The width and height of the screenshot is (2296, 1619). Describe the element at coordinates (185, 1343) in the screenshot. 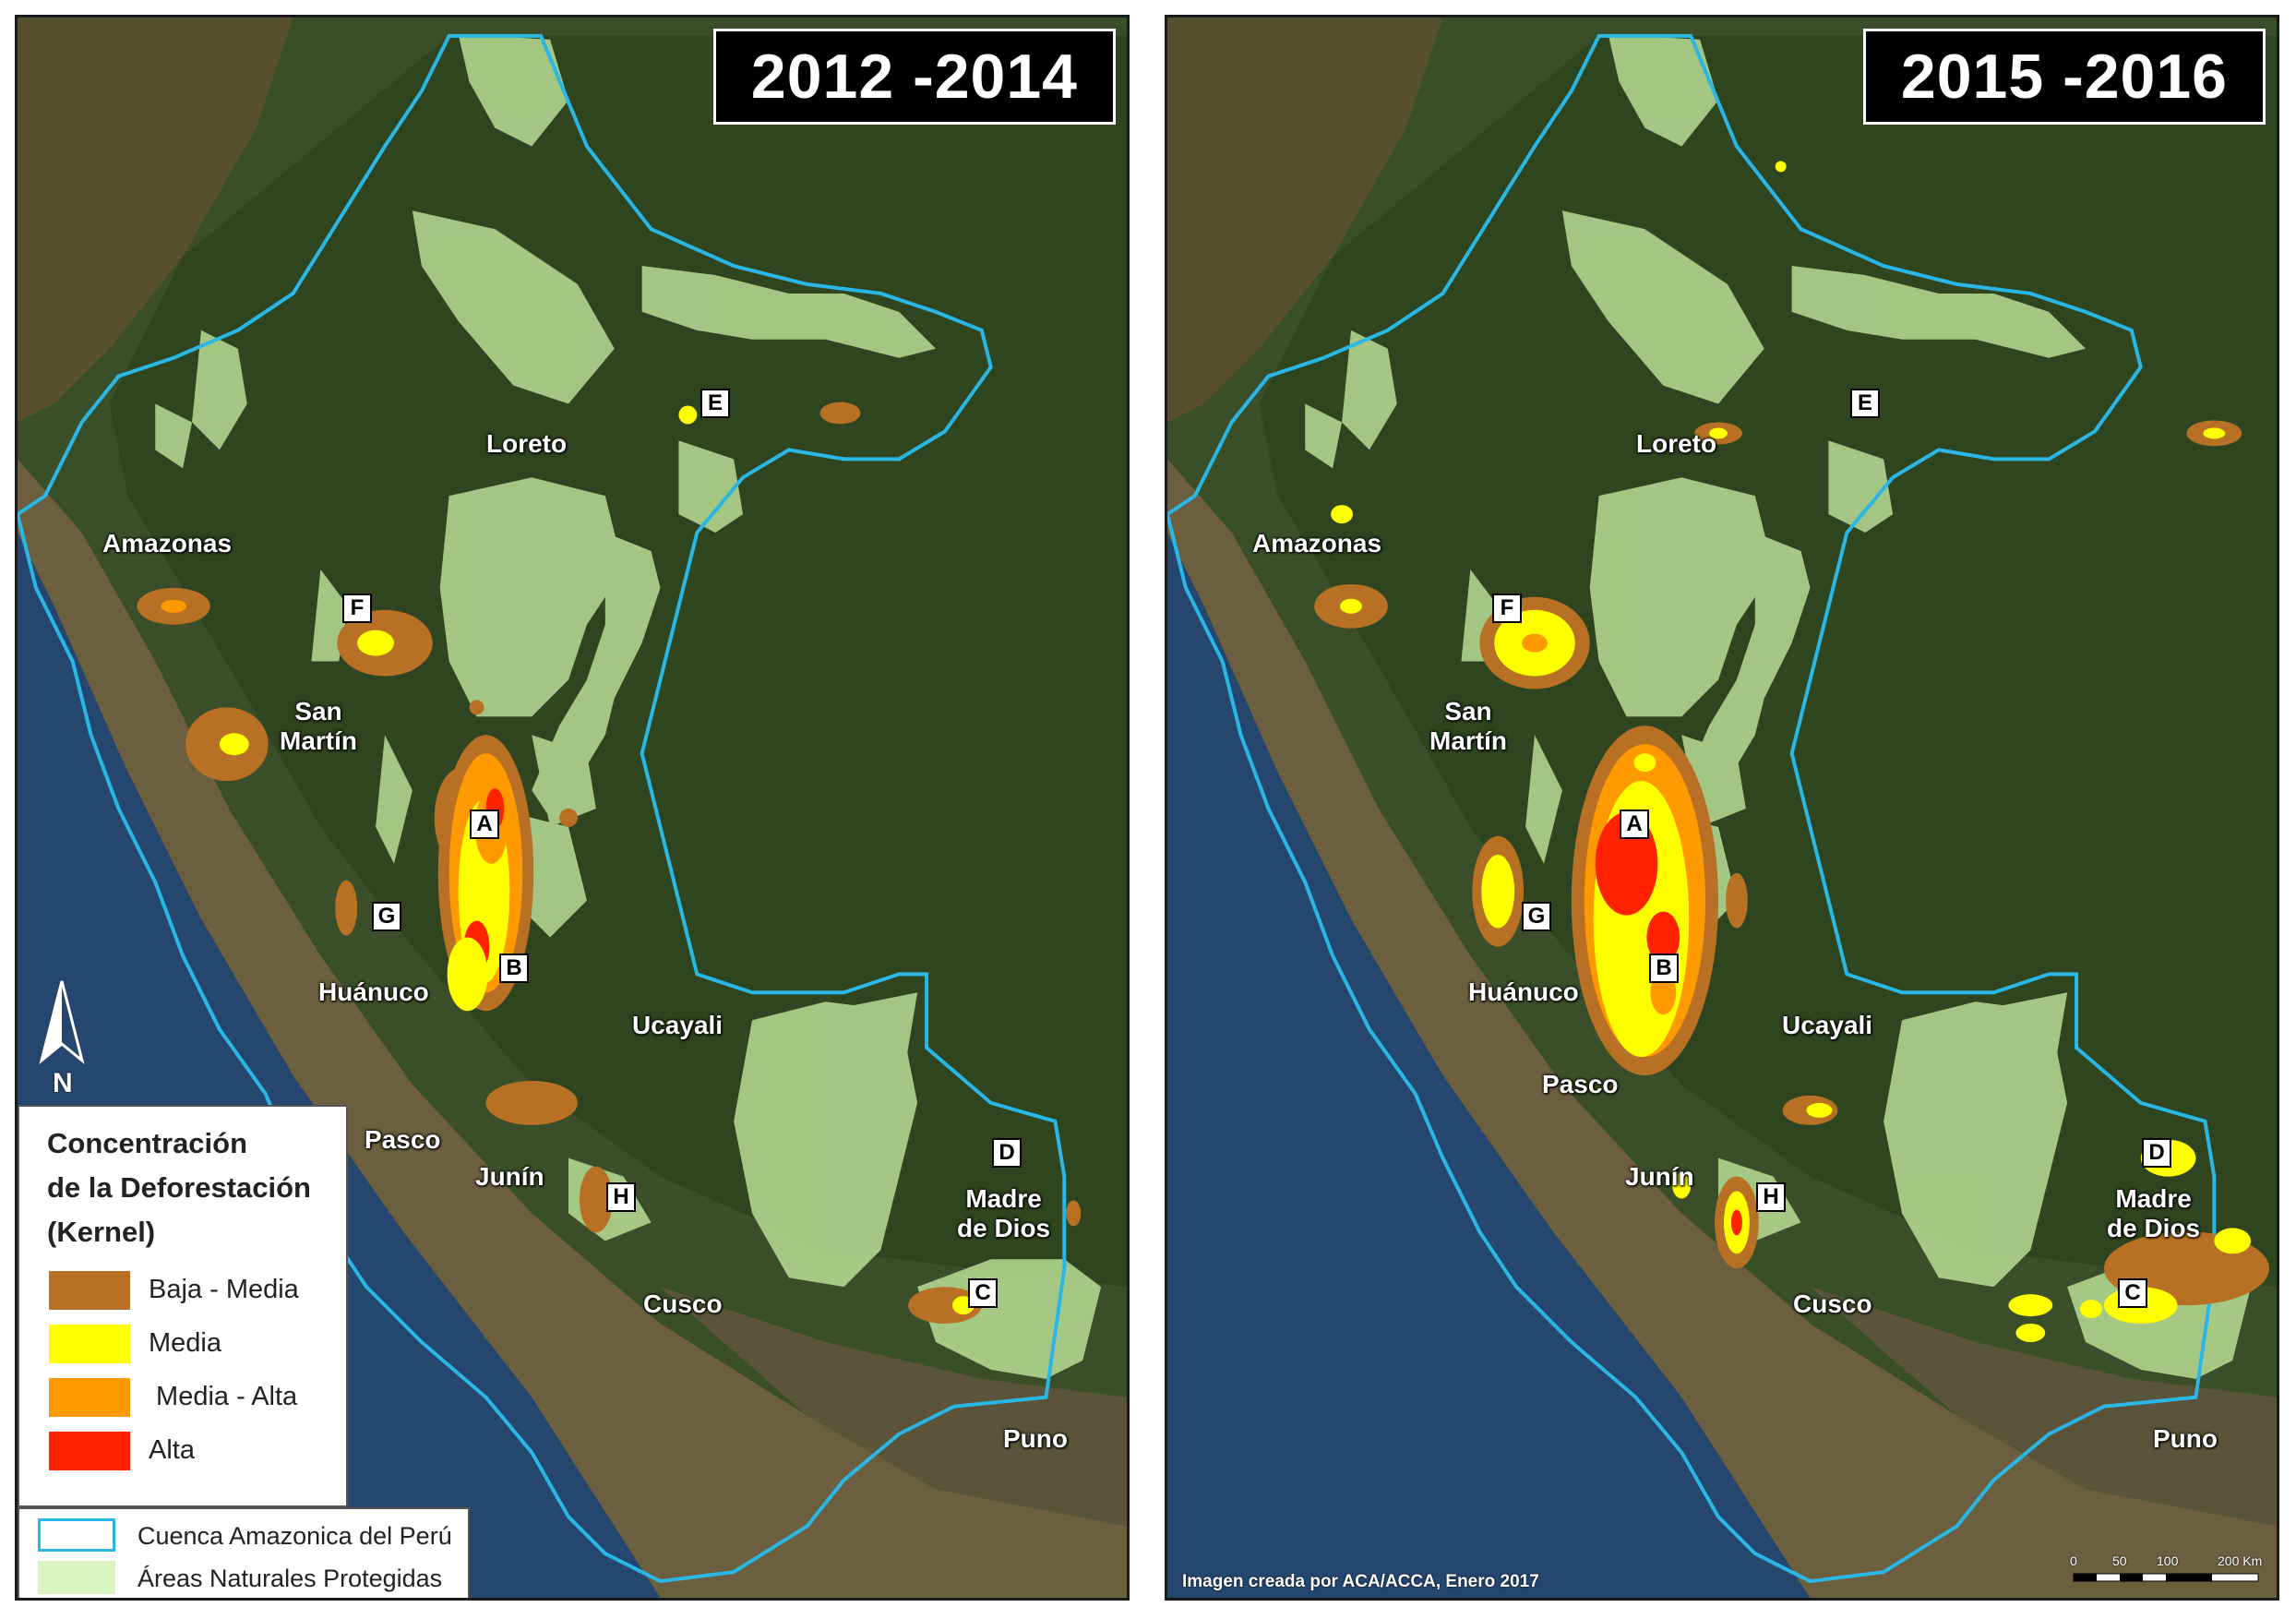

I see `legend-label: Media` at that location.